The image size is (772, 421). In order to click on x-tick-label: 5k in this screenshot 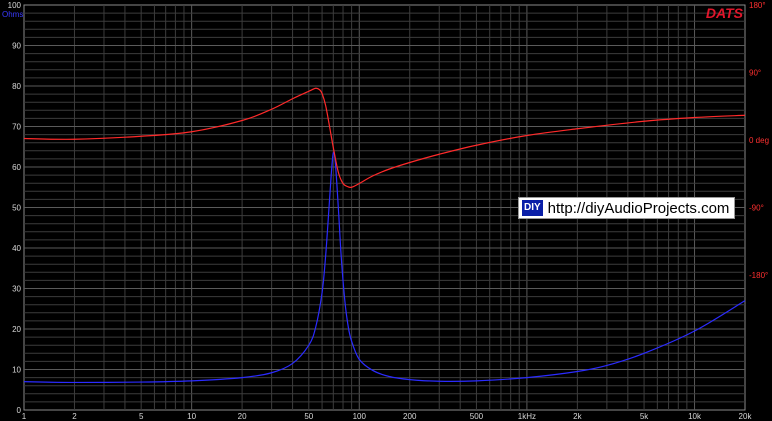, I will do `click(644, 416)`.